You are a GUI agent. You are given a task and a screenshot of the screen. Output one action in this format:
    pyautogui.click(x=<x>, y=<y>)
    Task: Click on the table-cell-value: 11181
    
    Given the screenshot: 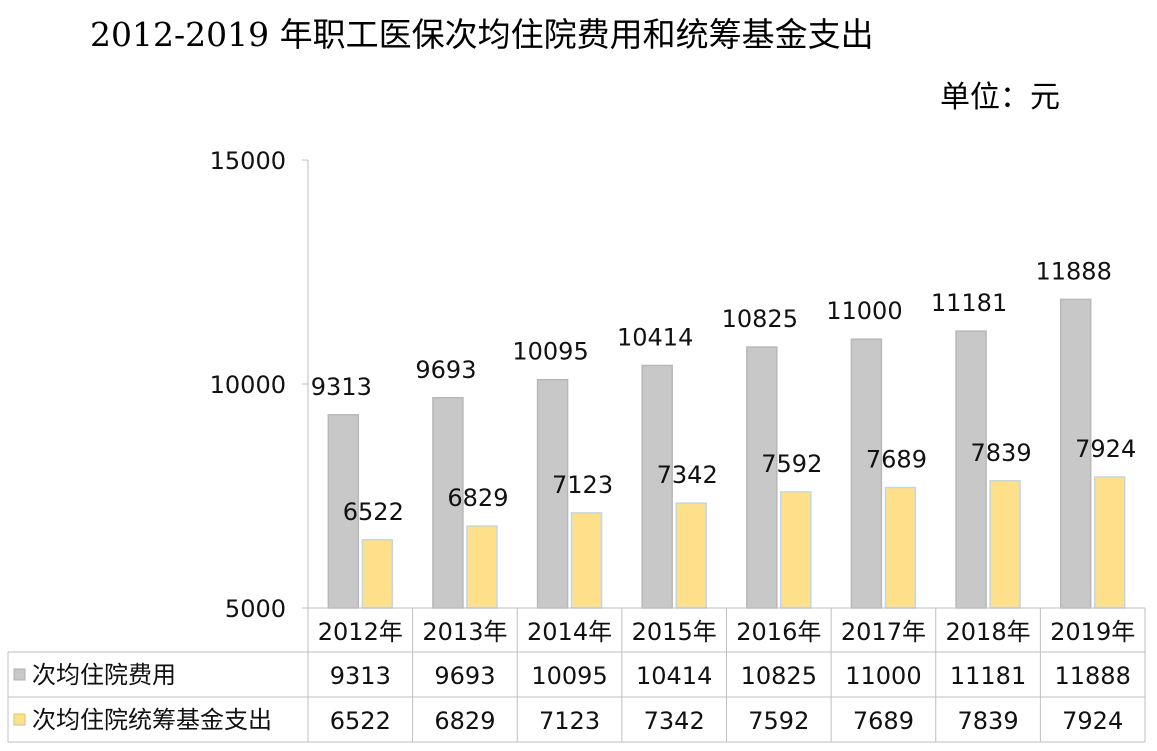 What is the action you would take?
    pyautogui.click(x=988, y=676)
    